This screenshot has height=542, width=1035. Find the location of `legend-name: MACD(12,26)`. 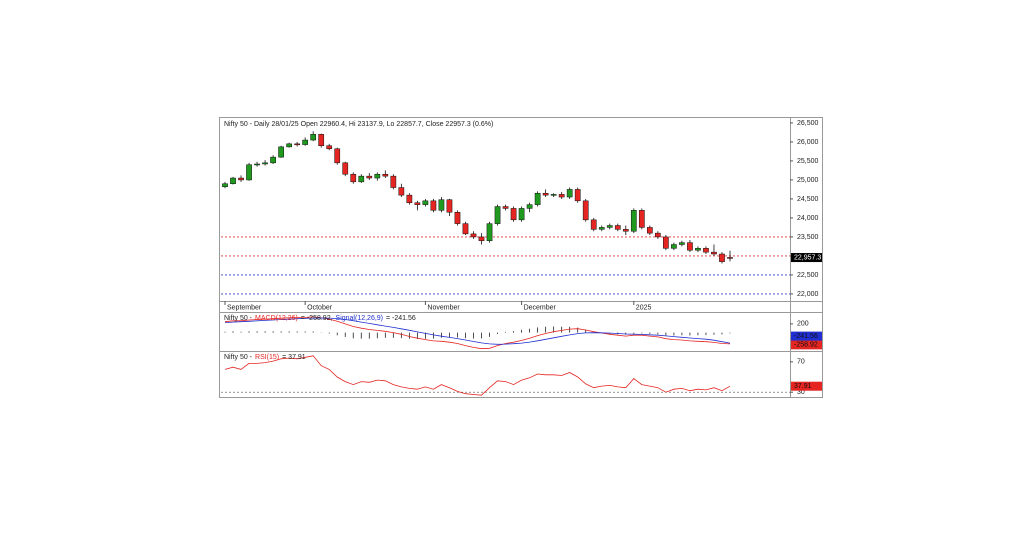

legend-name: MACD(12,26) is located at coordinates (276, 318).